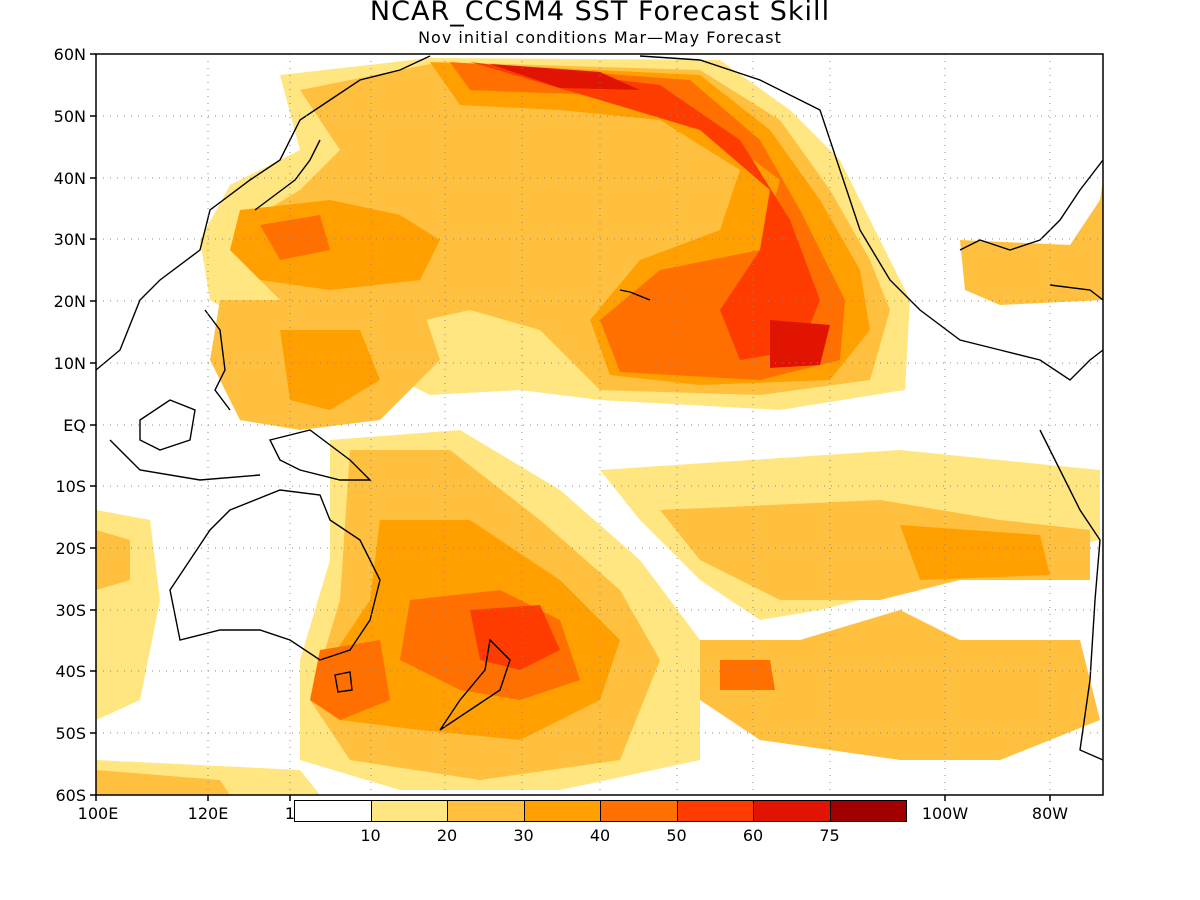  Describe the element at coordinates (69, 301) in the screenshot. I see `lat-label: 20N` at that location.